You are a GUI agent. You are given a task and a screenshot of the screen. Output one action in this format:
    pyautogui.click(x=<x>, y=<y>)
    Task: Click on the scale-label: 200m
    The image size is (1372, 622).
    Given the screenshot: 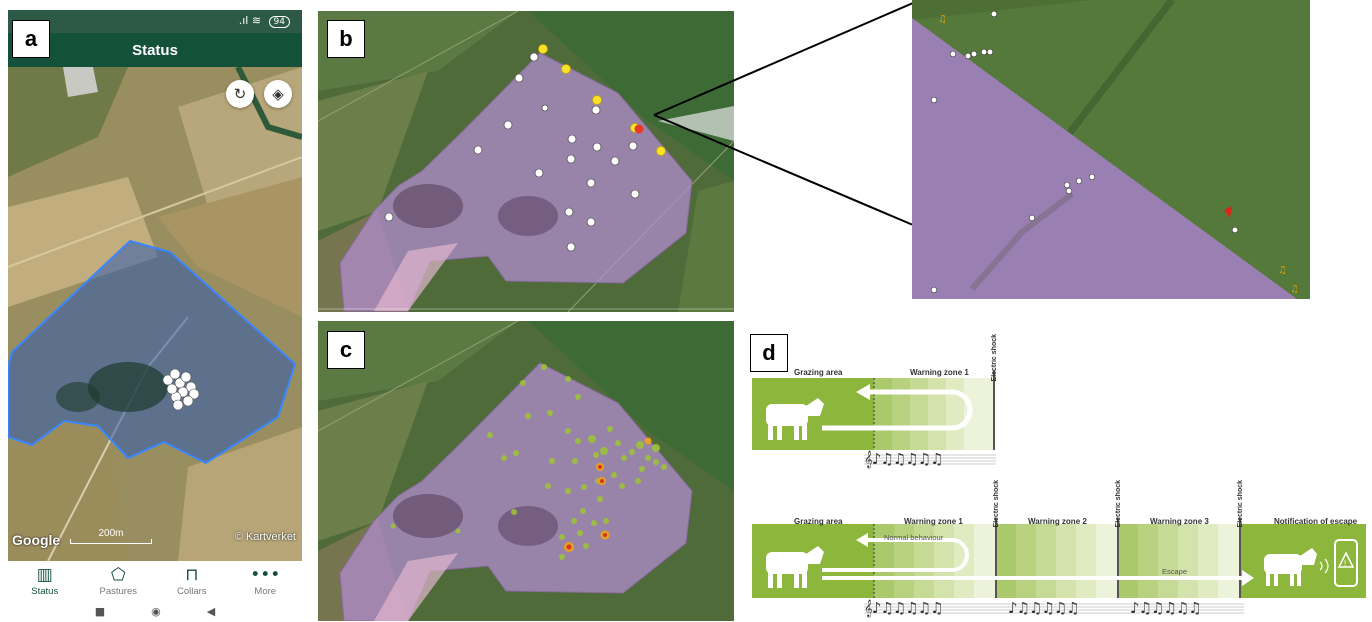 What is the action you would take?
    pyautogui.click(x=111, y=533)
    